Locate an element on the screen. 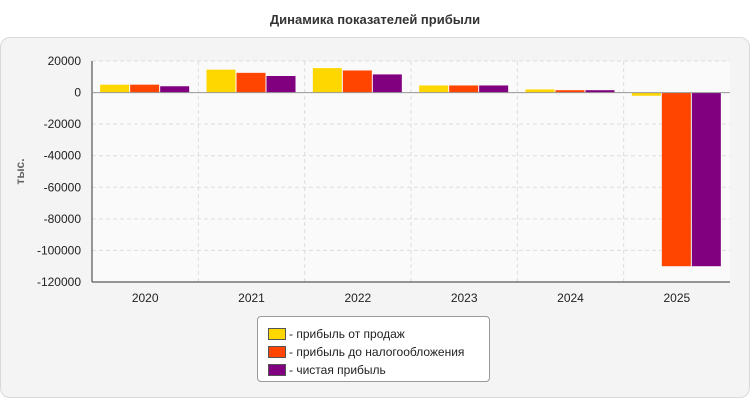 This screenshot has width=750, height=400. legend-label-pretax-profit: - прибыль до налогообложения is located at coordinates (377, 352).